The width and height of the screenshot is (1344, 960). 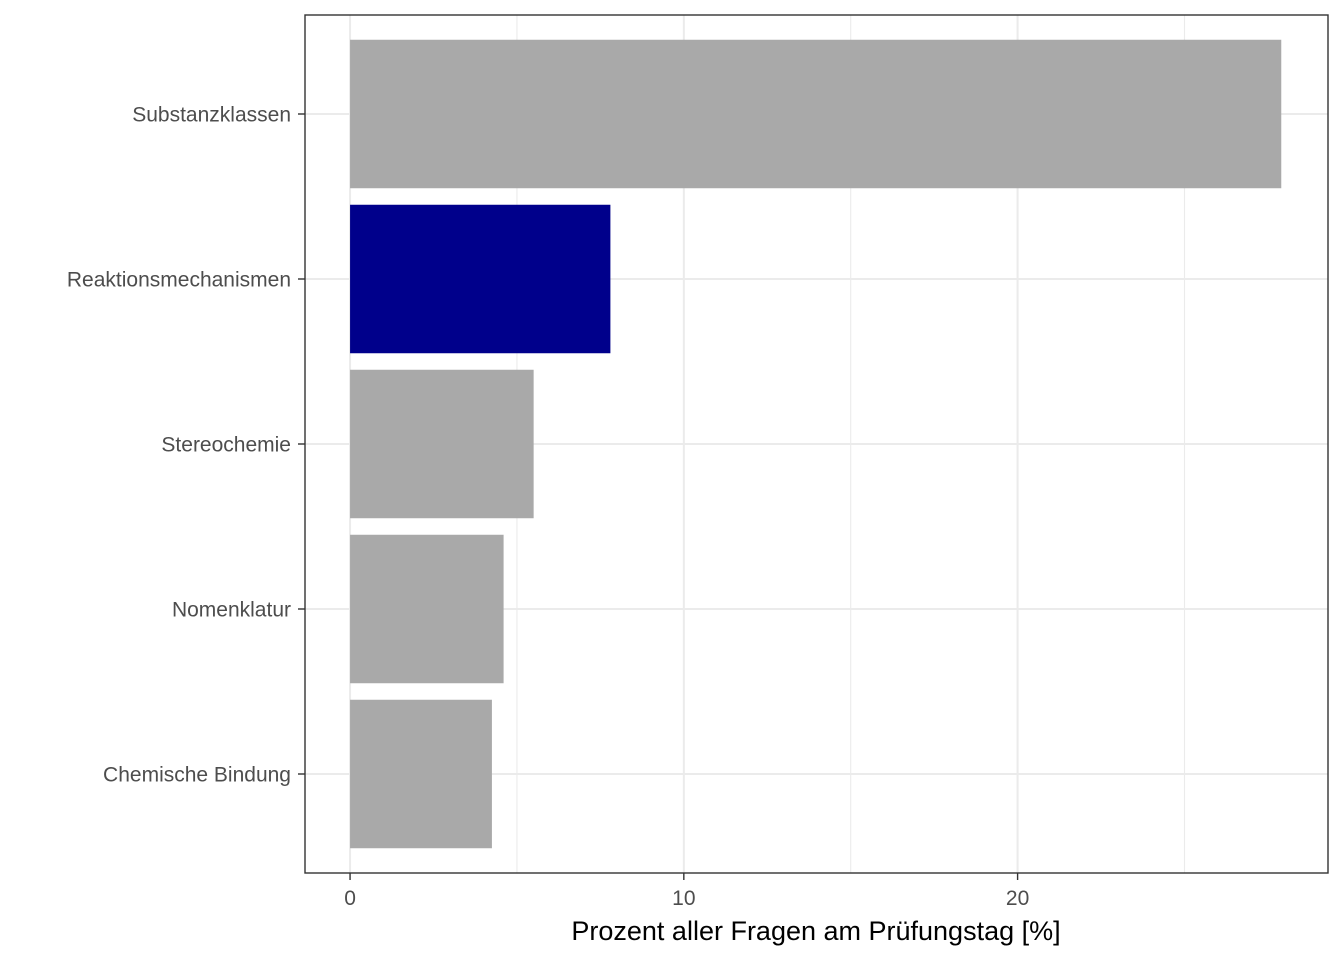 I want to click on bar-stereochemie, so click(x=442, y=444).